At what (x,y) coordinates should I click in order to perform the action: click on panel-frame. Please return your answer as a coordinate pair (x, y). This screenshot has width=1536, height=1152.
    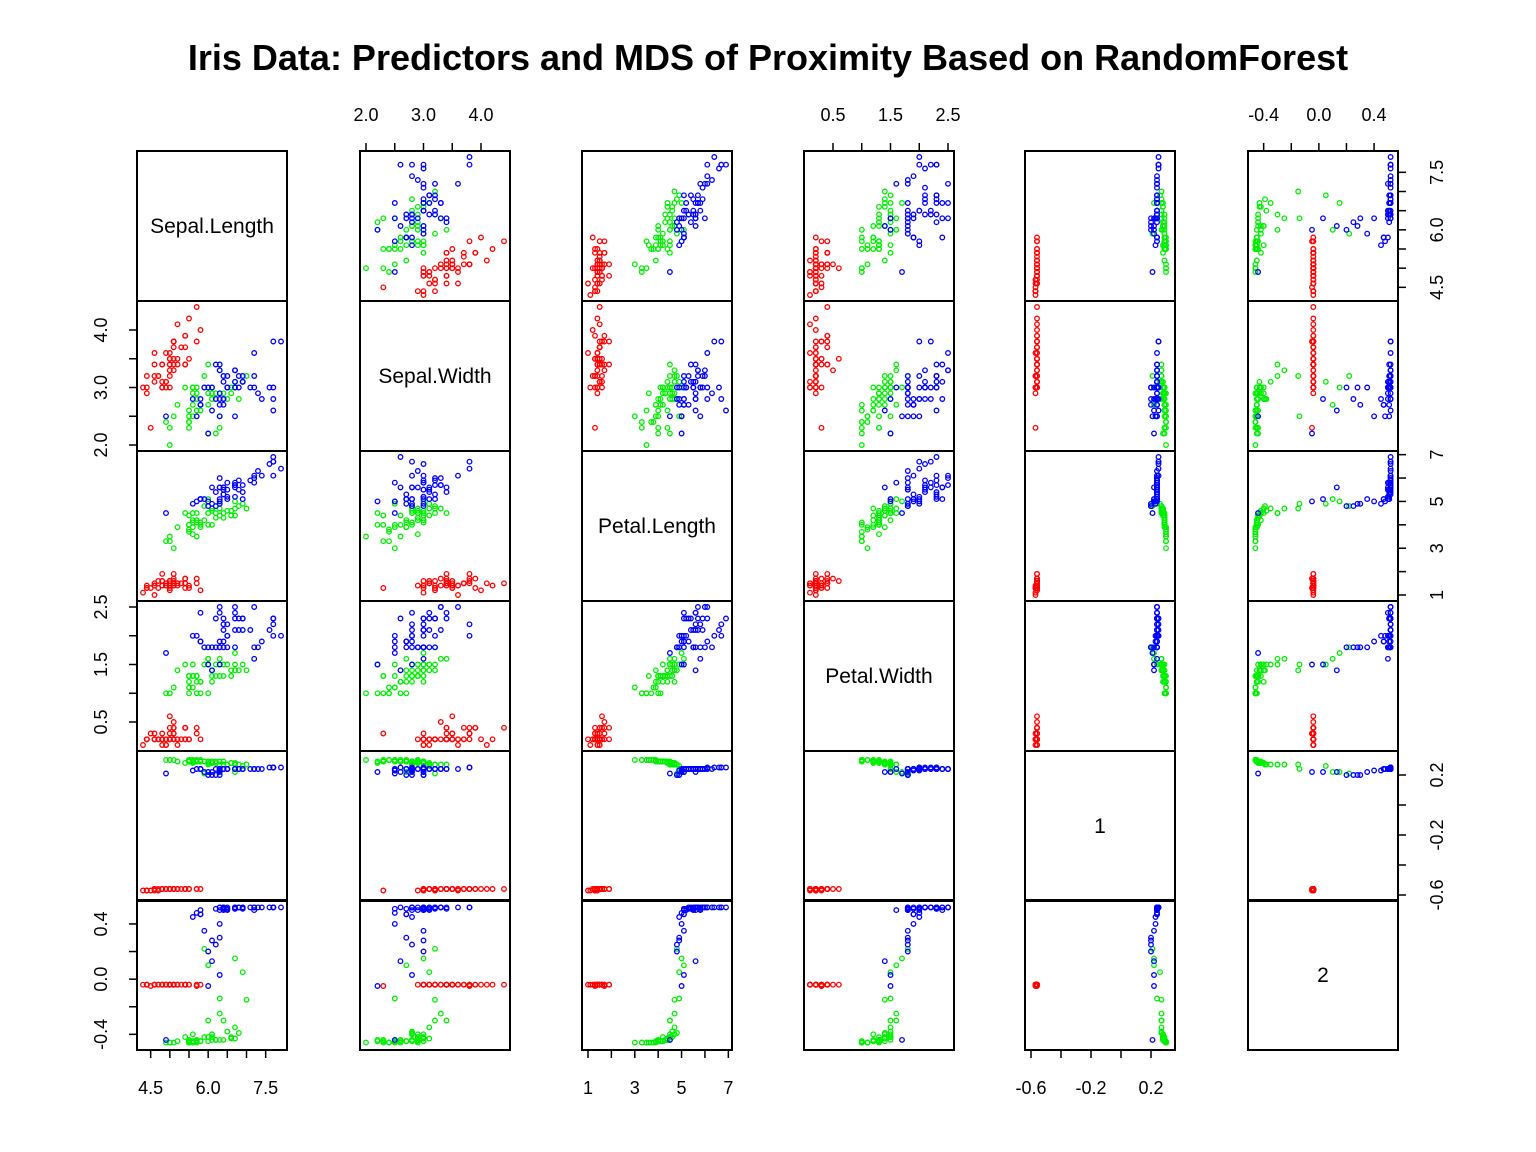
    Looking at the image, I should click on (879, 826).